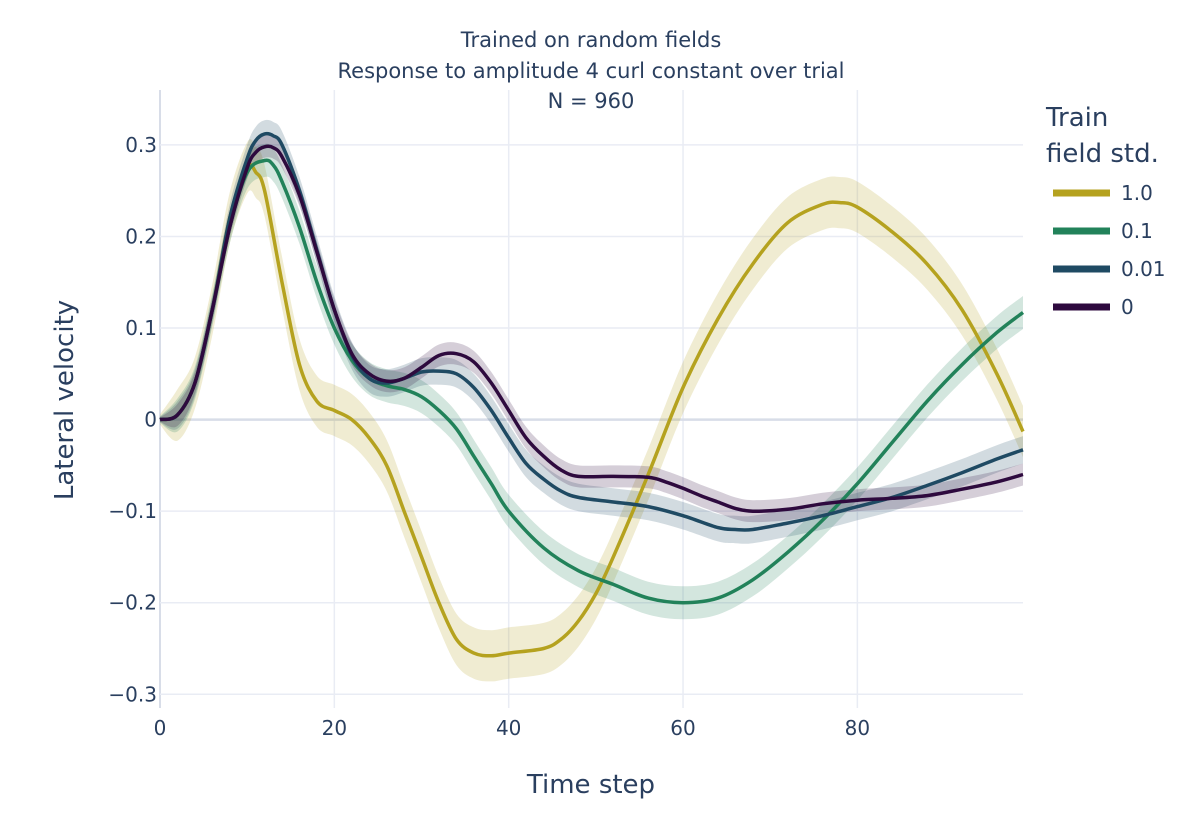  I want to click on x-axis-ticks: 0 20 40 60 80, so click(512, 728).